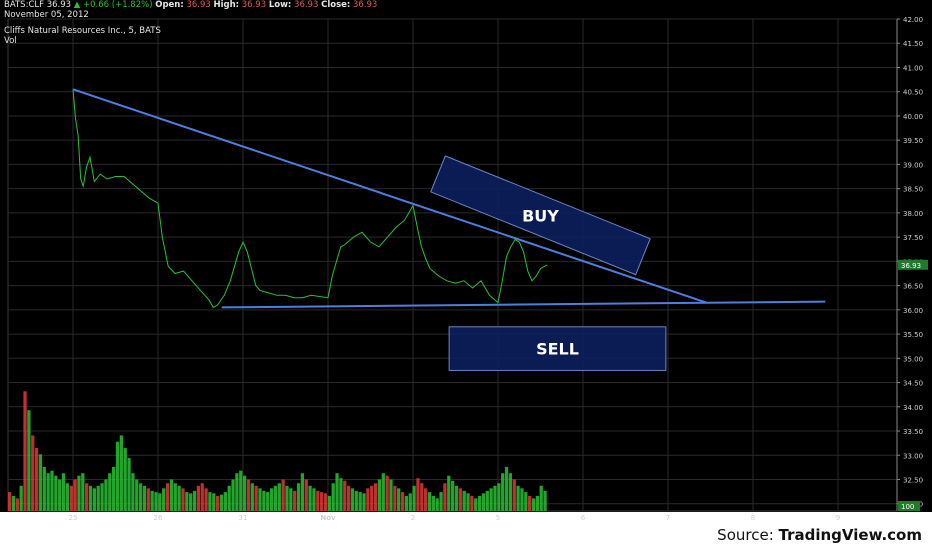 The height and width of the screenshot is (550, 932). I want to click on volume-bars, so click(277, 451).